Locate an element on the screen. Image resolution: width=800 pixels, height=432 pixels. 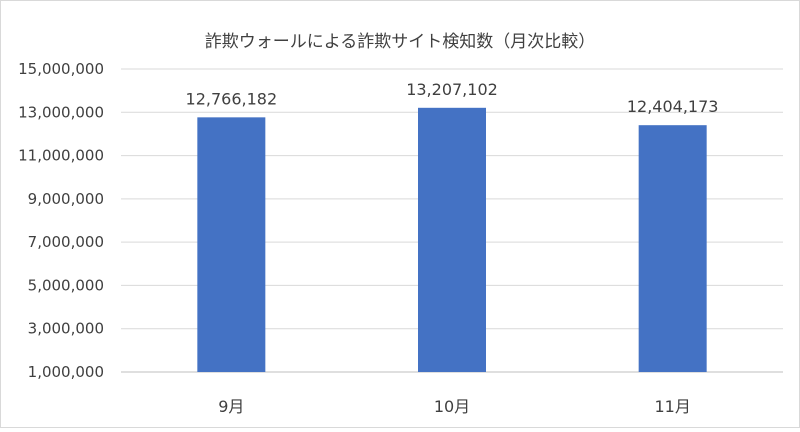
x-axis-category-labels: 9月 10月 11月 is located at coordinates (454, 406).